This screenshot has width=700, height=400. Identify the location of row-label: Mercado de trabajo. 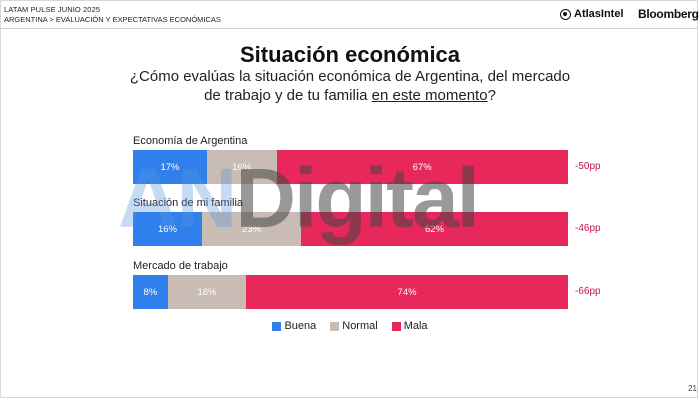
(180, 266).